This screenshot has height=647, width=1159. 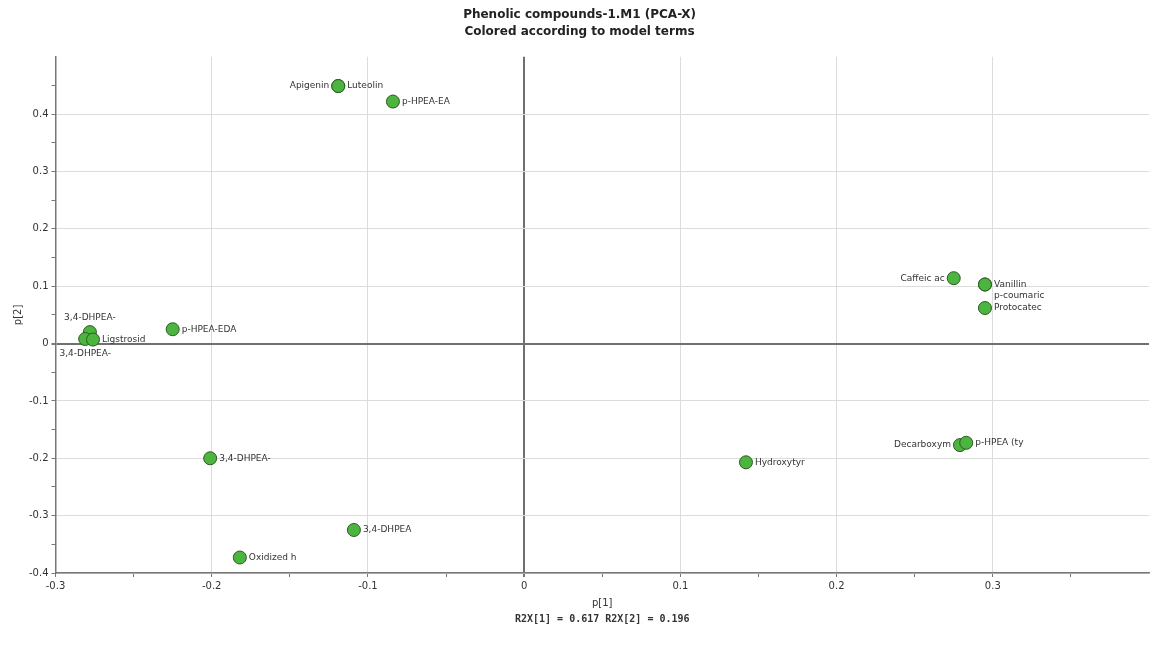 I want to click on y-axis-title: p[2], so click(x=17, y=315).